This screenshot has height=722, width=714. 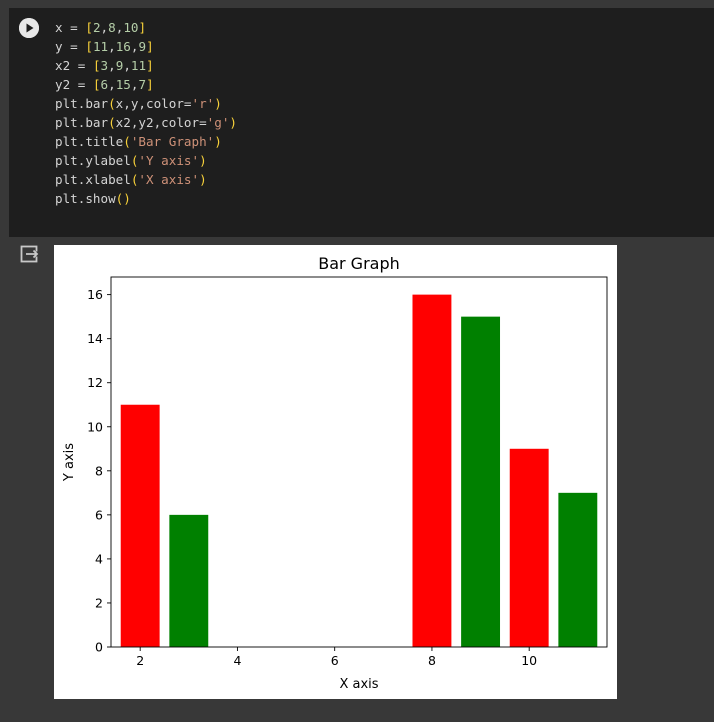 I want to click on output-toggle-icon, so click(x=30, y=254).